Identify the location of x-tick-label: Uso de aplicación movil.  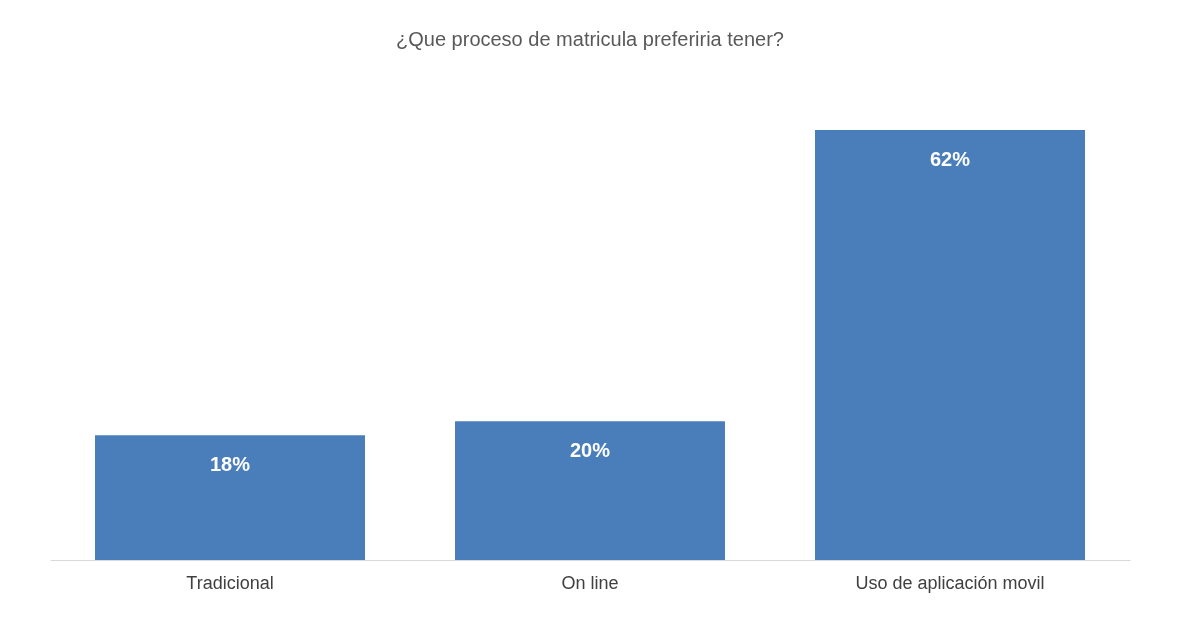
(950, 582).